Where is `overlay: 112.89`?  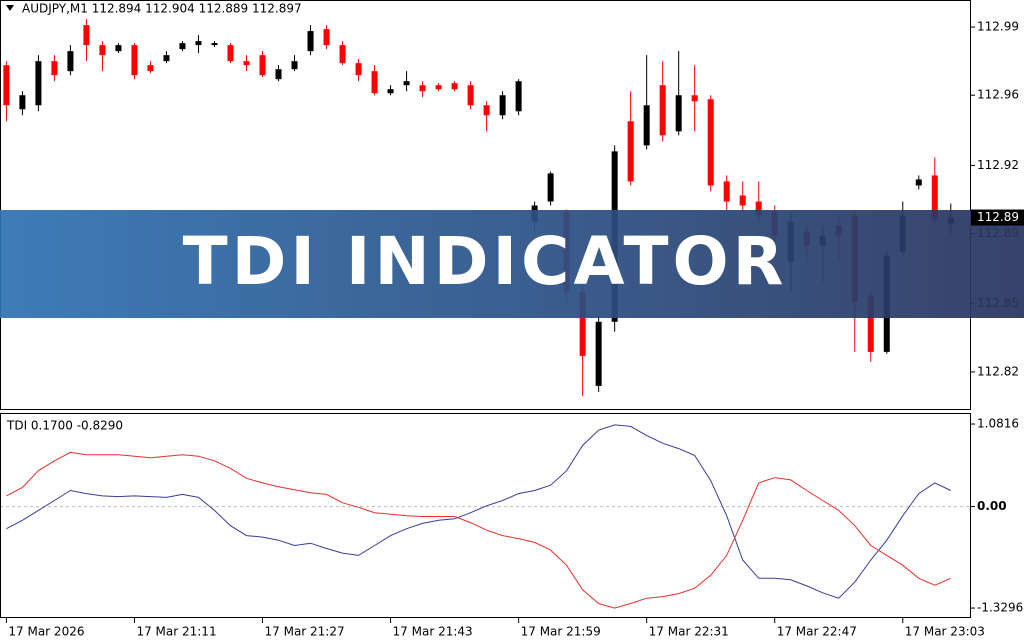 overlay: 112.89 is located at coordinates (997, 217).